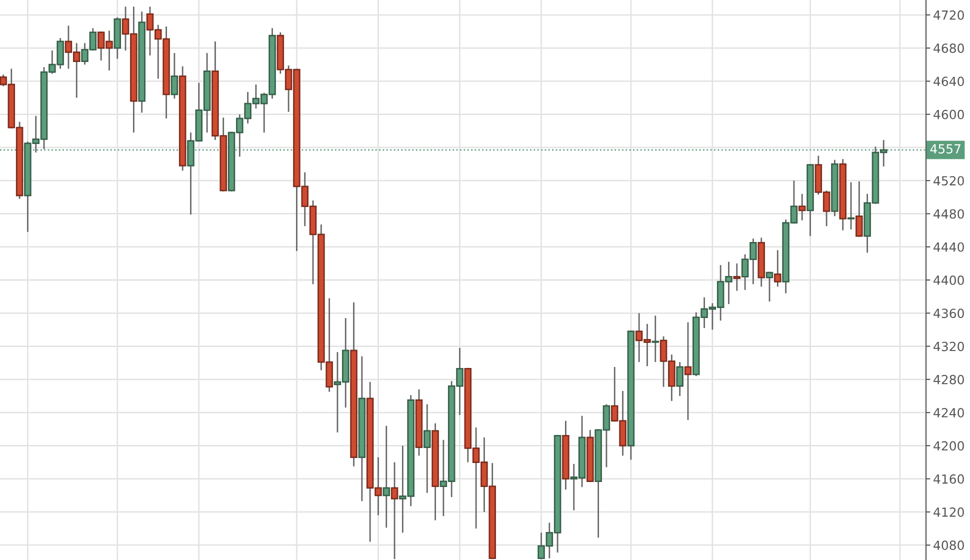  Describe the element at coordinates (949, 379) in the screenshot. I see `y-tick-label: 4280` at that location.